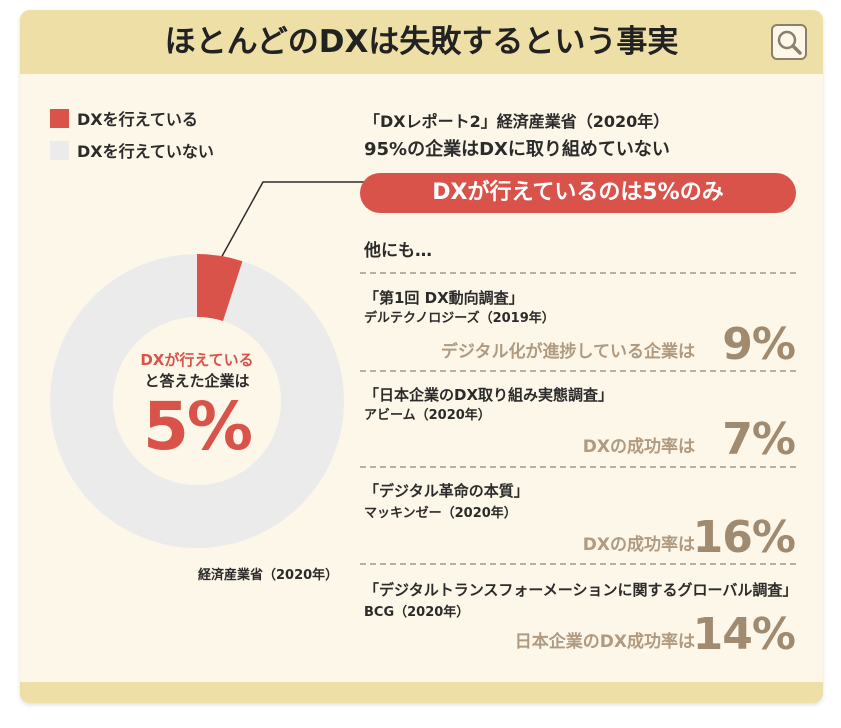 The height and width of the screenshot is (728, 841). I want to click on highlight-pill: DXが行えているのは5%のみ, so click(578, 193).